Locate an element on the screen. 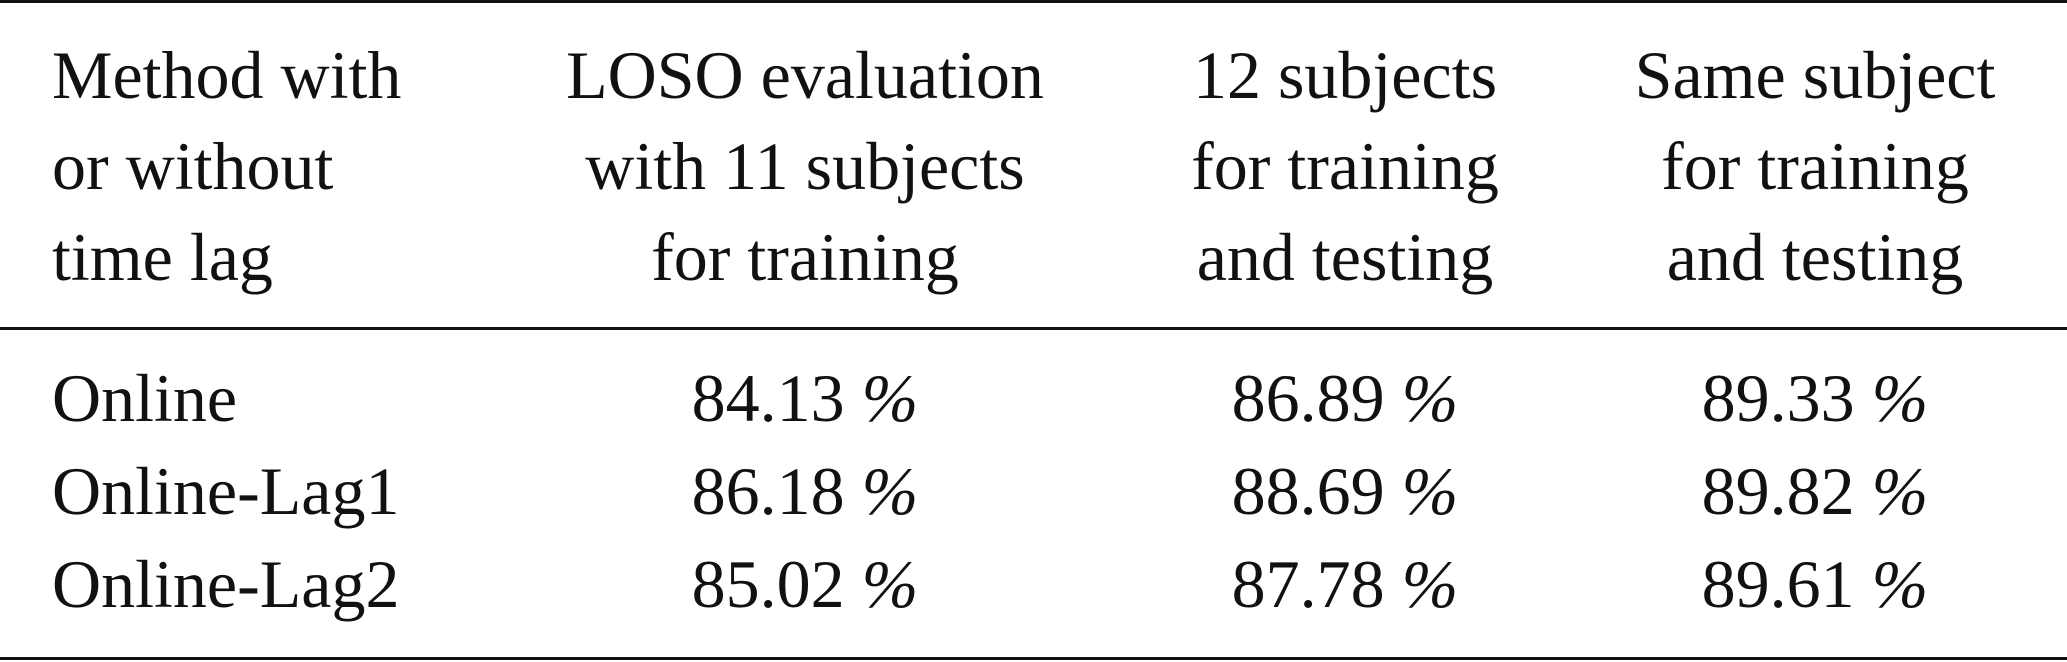  cell-twelve: 87.78 % is located at coordinates (1345, 584).